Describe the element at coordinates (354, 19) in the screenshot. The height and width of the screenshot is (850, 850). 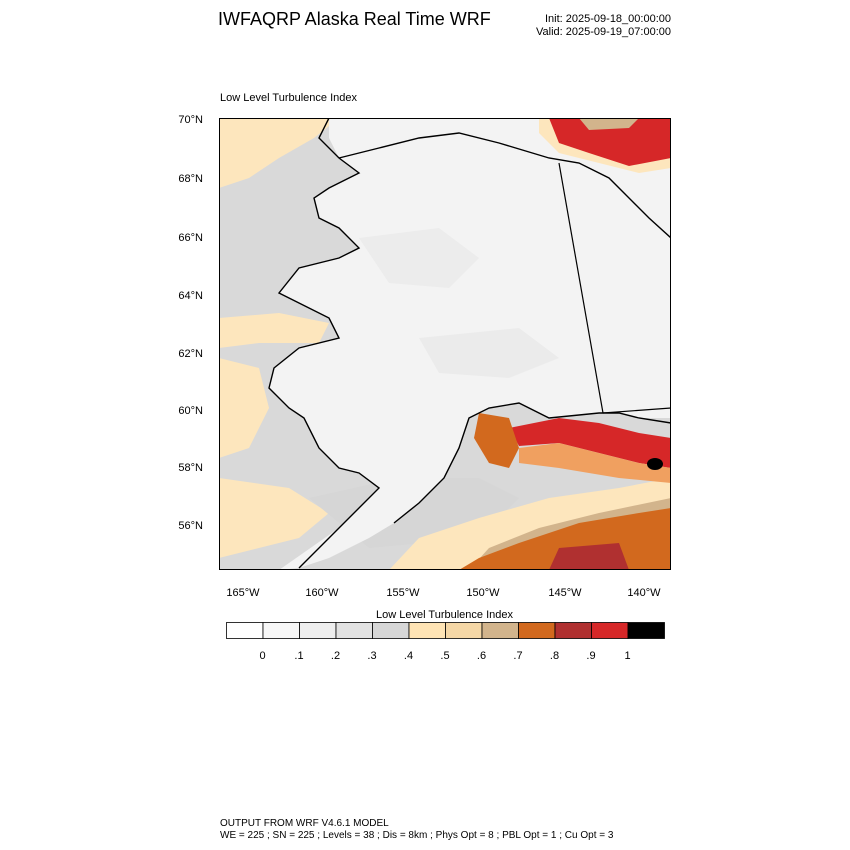
I see `map-title: IWFAQRP Alaska Real Time WRF` at that location.